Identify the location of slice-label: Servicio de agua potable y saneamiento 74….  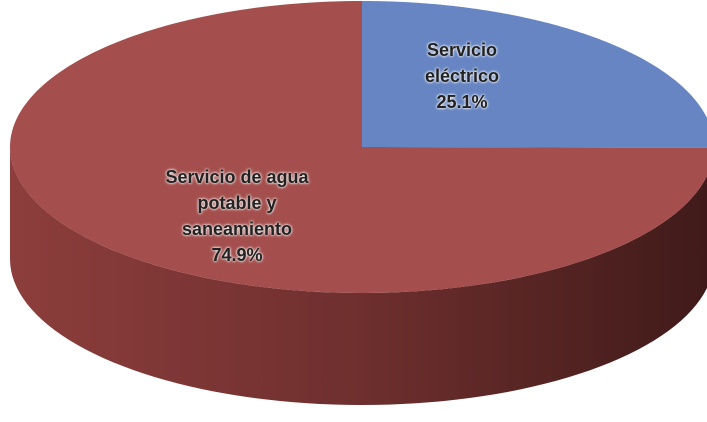
(237, 216).